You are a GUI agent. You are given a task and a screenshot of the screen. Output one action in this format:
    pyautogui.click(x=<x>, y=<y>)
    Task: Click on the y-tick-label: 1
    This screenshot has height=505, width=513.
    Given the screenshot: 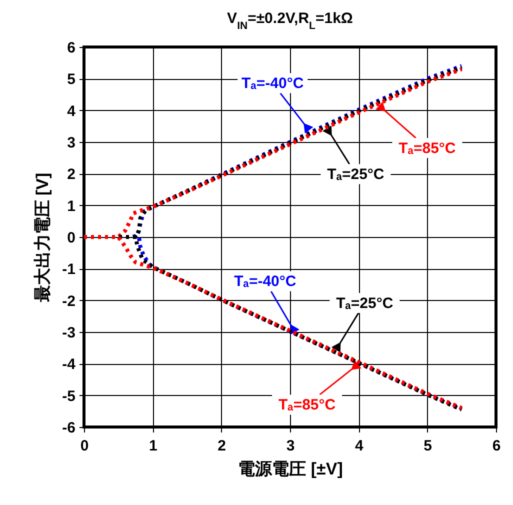 What is the action you would take?
    pyautogui.click(x=71, y=206)
    